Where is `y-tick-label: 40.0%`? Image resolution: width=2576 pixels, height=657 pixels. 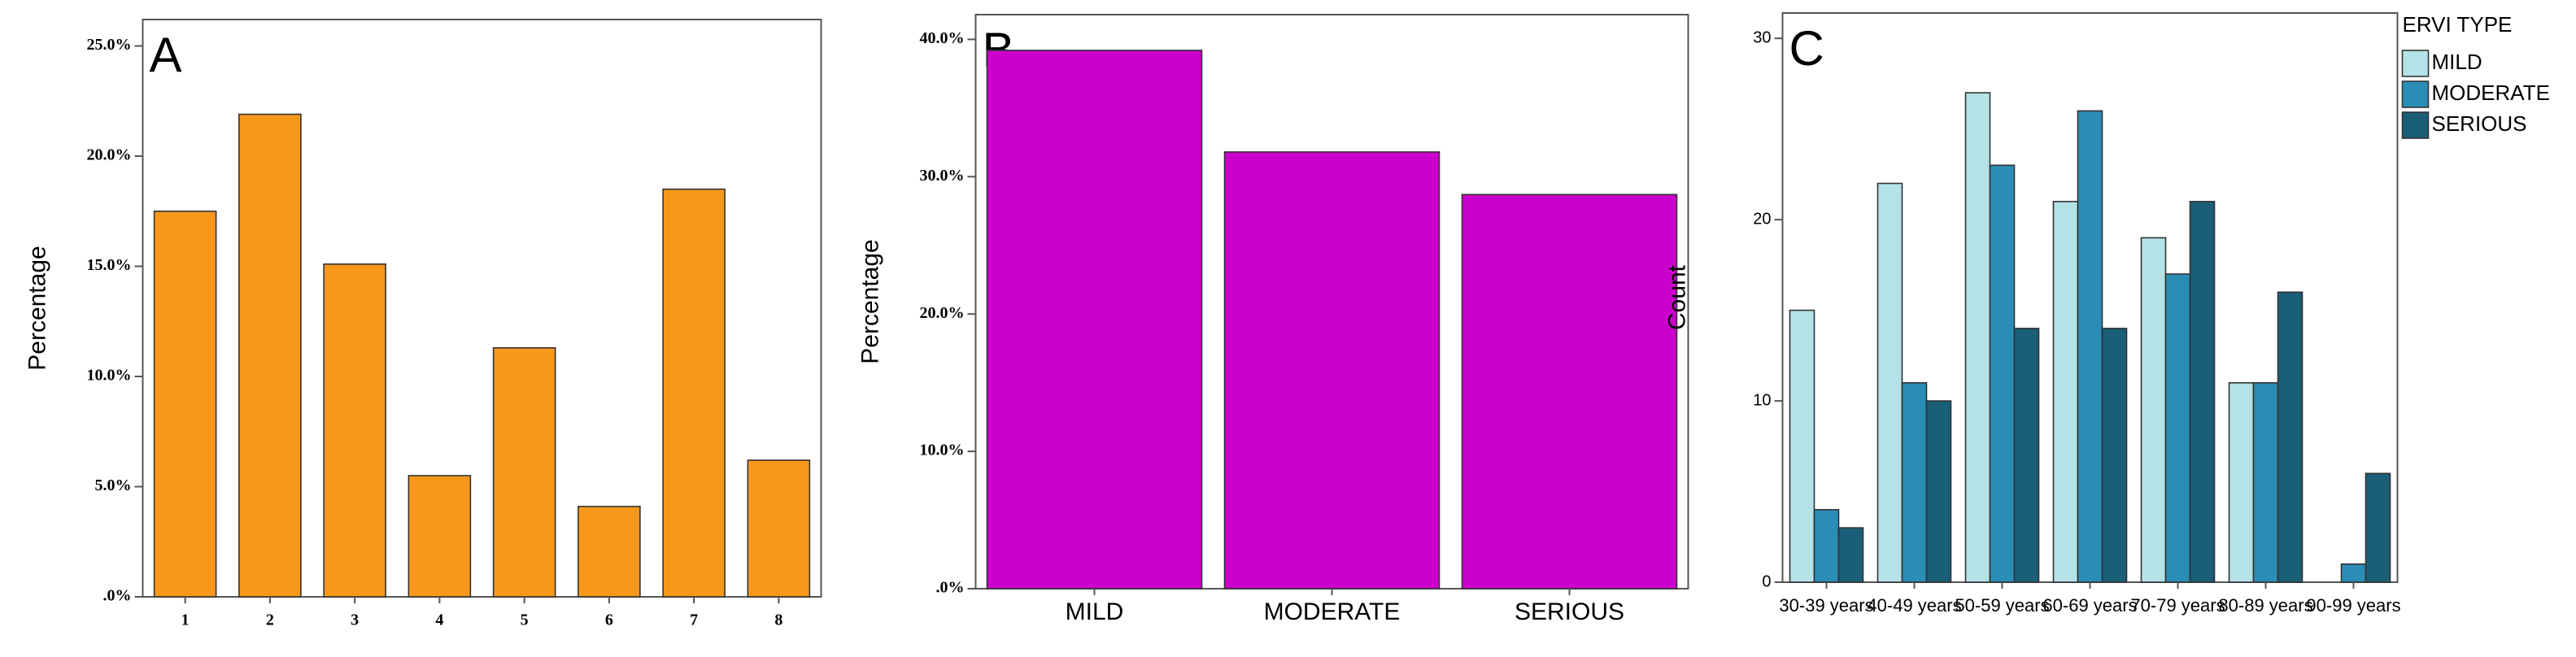
y-tick-label: 40.0% is located at coordinates (942, 38).